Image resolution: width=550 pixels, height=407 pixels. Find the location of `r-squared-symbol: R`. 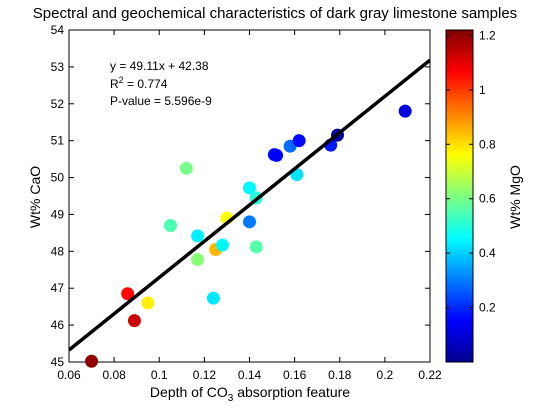

r-squared-symbol: R is located at coordinates (114, 84).